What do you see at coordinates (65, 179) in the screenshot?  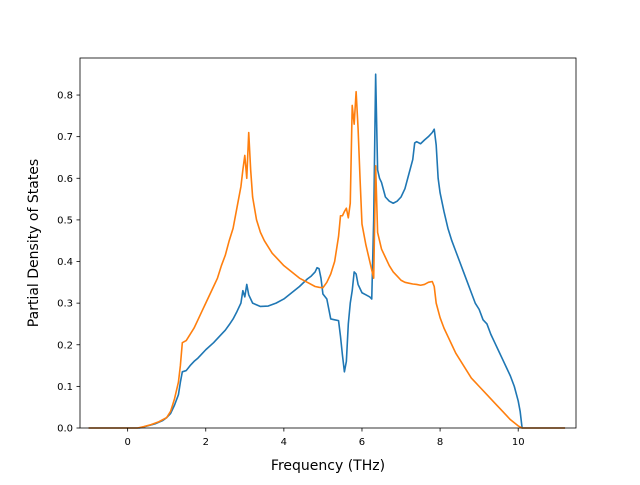 I see `y-tick-label: 0.6` at bounding box center [65, 179].